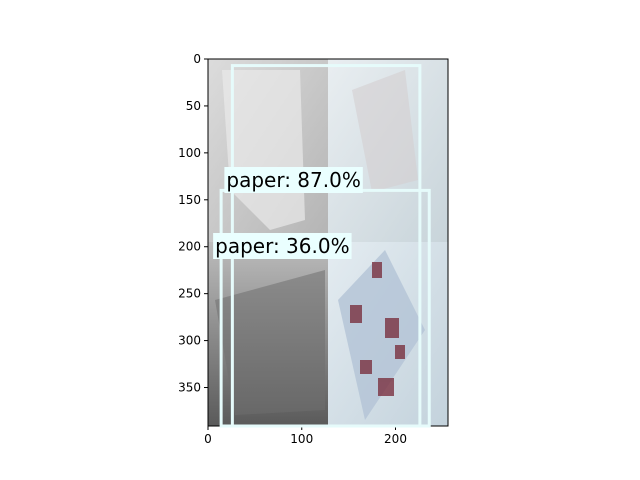 Image resolution: width=640 pixels, height=480 pixels. Describe the element at coordinates (270, 342) in the screenshot. I see `fabric-shape` at that location.